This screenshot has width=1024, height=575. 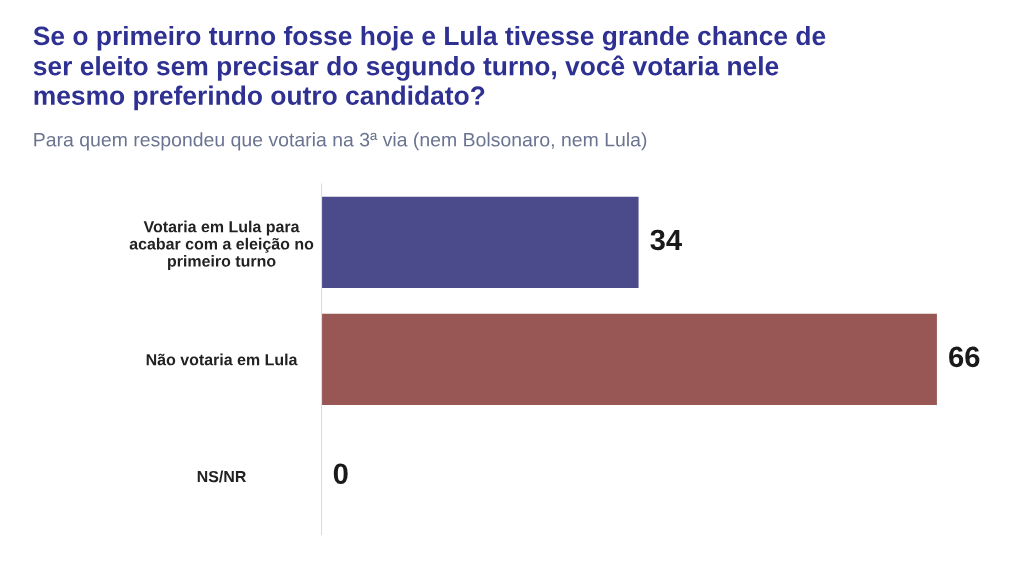 What do you see at coordinates (964, 357) in the screenshot?
I see `data-label: 66` at bounding box center [964, 357].